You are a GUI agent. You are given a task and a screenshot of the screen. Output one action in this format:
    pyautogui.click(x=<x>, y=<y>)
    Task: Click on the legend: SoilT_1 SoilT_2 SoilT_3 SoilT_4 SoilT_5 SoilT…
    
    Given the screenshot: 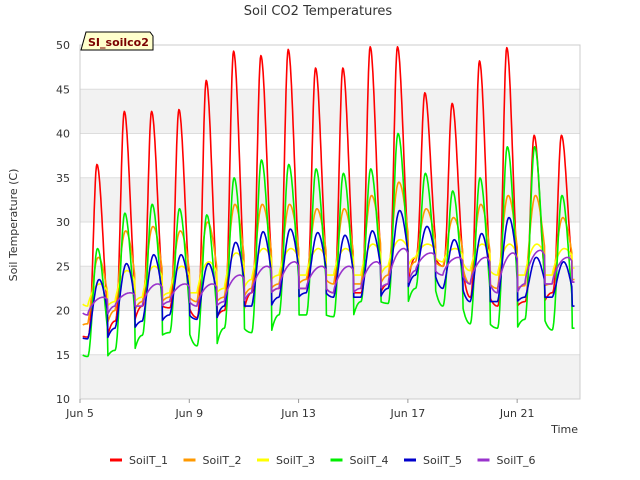 What is the action you would take?
    pyautogui.click(x=323, y=460)
    